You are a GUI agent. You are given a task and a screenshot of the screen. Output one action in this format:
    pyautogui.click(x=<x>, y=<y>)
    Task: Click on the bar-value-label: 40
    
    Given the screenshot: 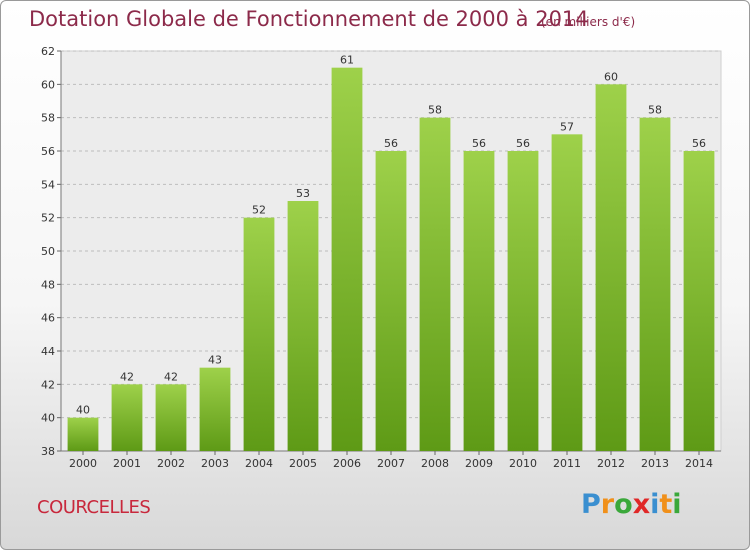 What is the action you would take?
    pyautogui.click(x=83, y=410)
    